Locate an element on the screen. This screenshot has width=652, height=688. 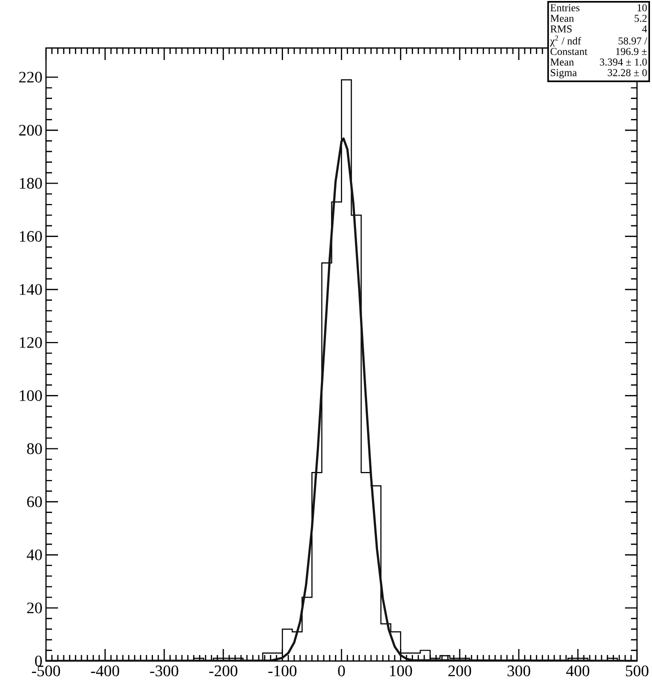
annotation: 3.394 ± 1.0 is located at coordinates (623, 62).